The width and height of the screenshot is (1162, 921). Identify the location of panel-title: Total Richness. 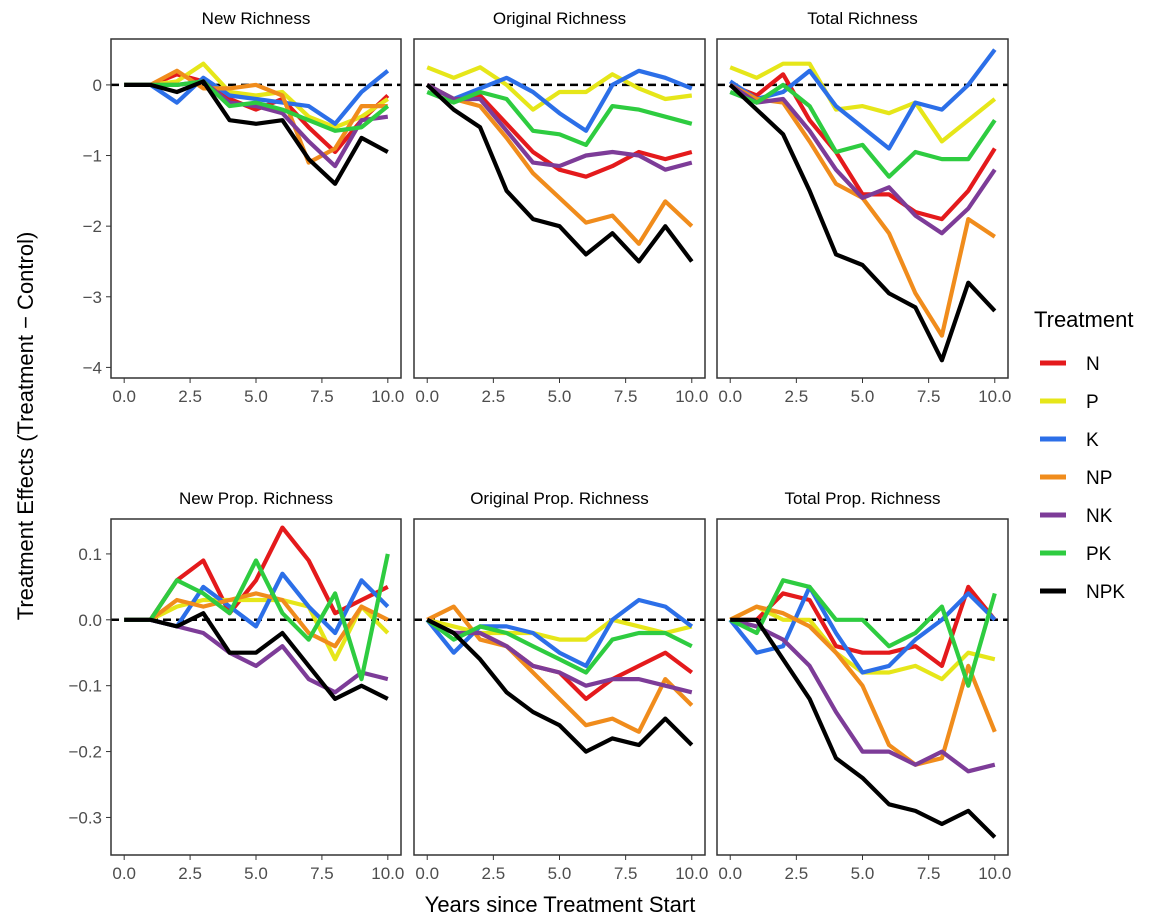
(862, 18).